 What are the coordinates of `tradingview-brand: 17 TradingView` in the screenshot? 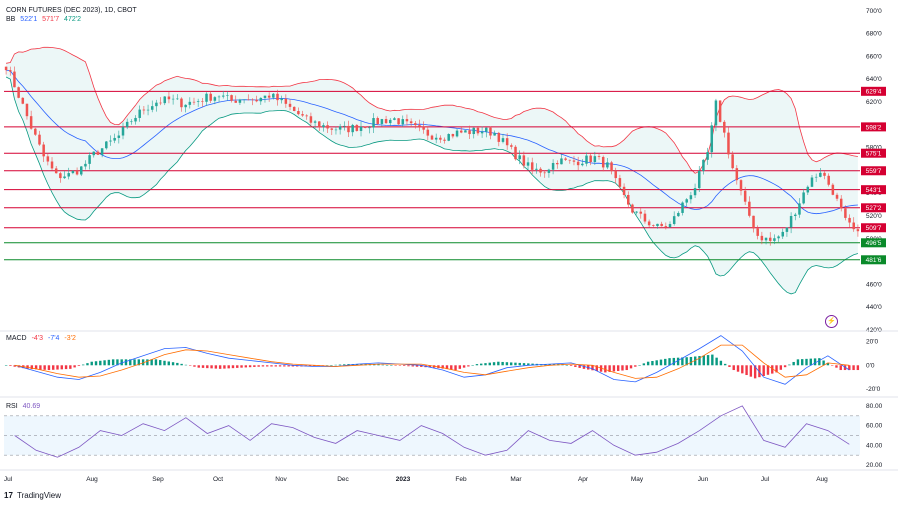 It's located at (32, 495).